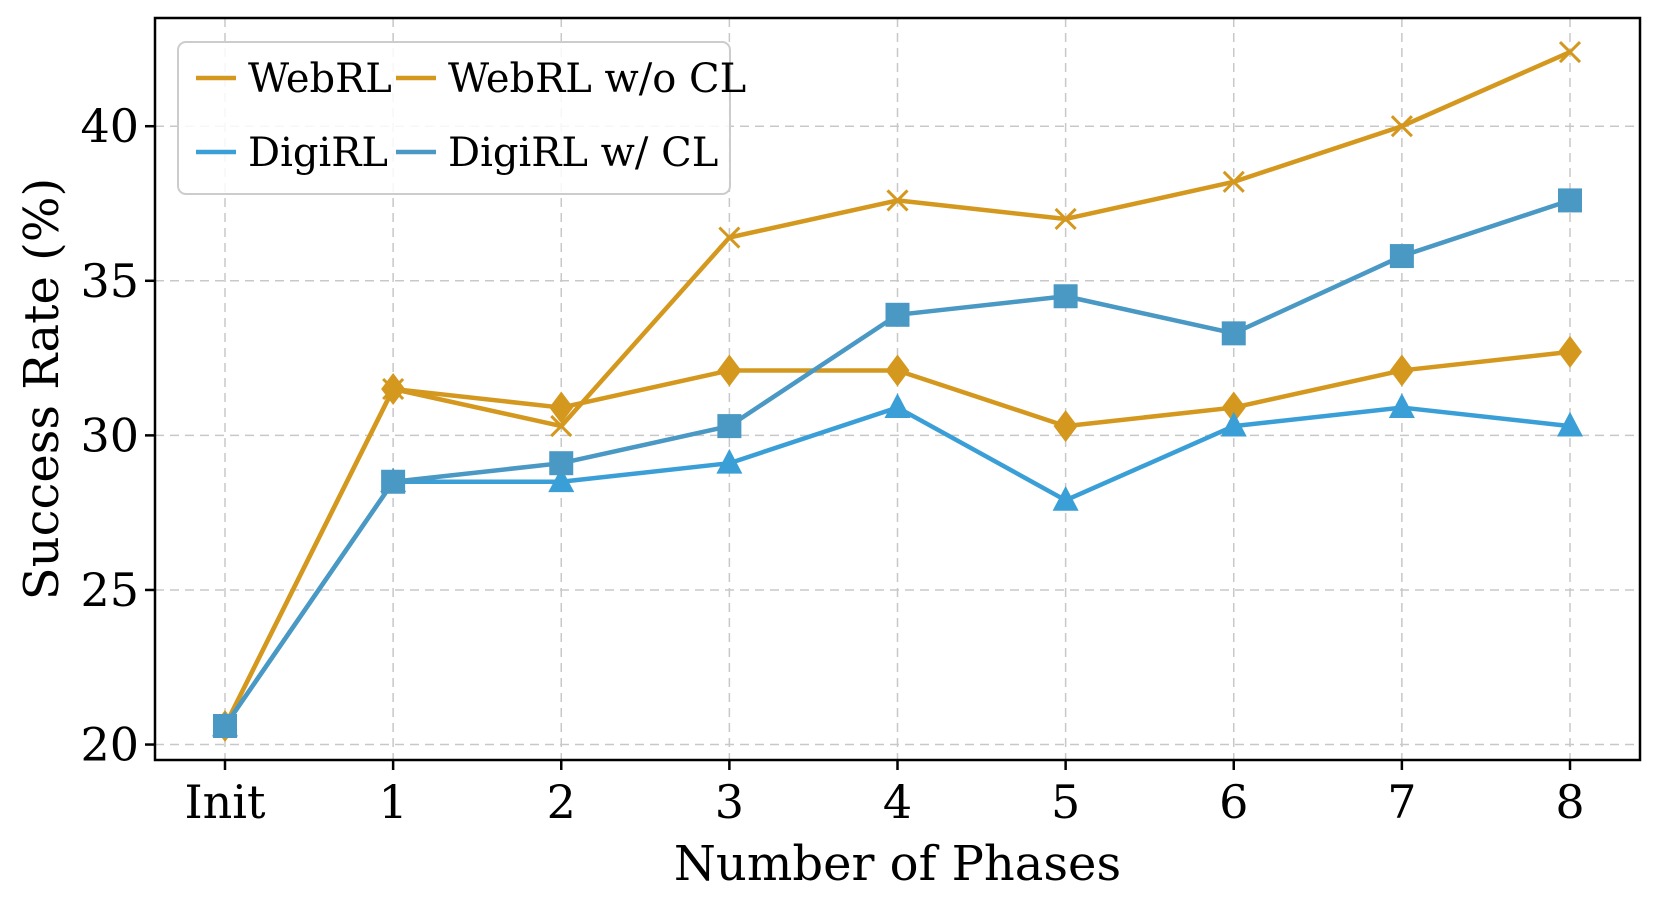 The image size is (1662, 914). I want to click on legend-item-digirl-w-cl: DigiRL w/ CL, so click(557, 153).